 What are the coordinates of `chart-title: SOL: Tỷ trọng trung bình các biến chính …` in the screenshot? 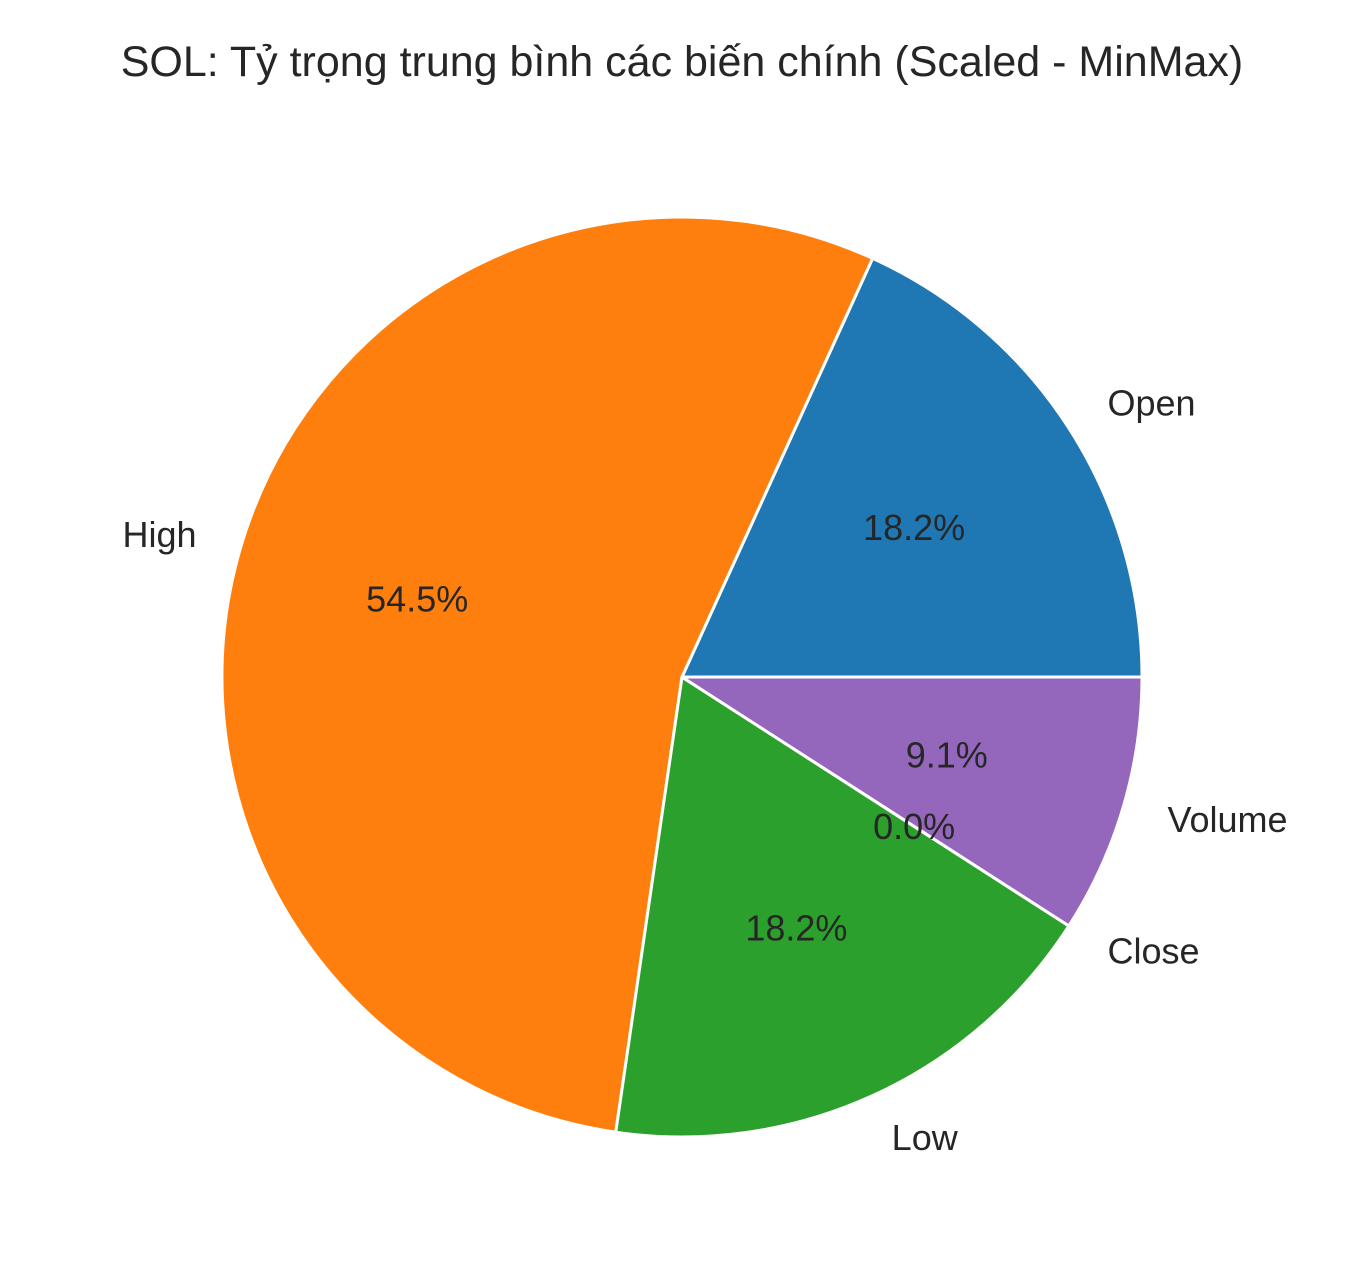 It's located at (682, 62).